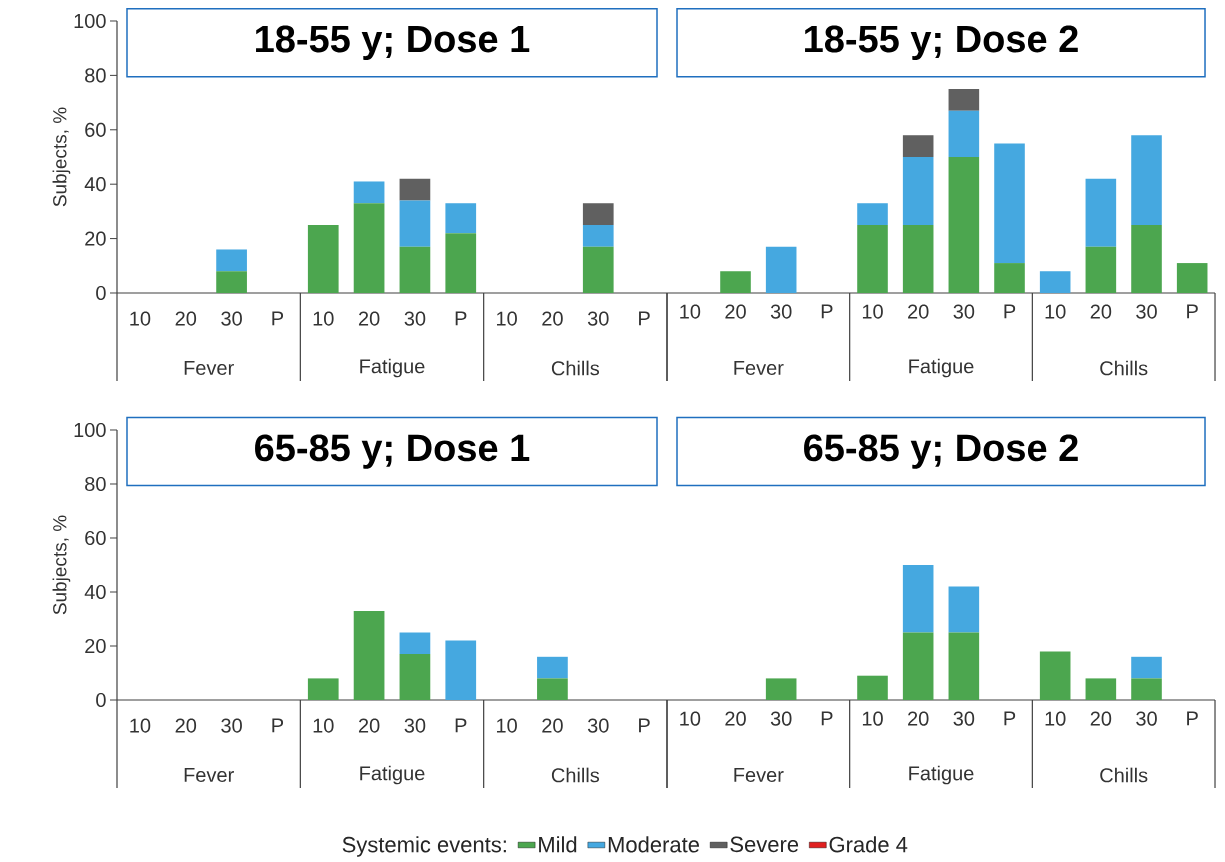 The width and height of the screenshot is (1225, 862). I want to click on chart-title: 18-55 y; Dose 1, so click(393, 42).